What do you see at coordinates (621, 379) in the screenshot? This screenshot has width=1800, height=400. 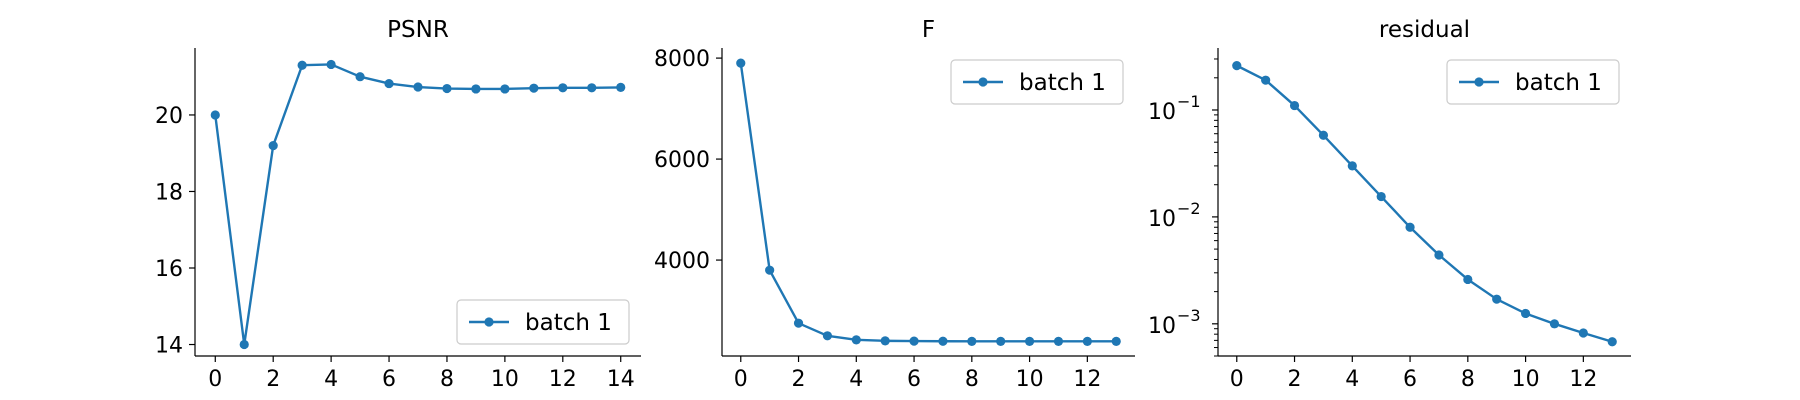 I see `x-tick-label: 14` at bounding box center [621, 379].